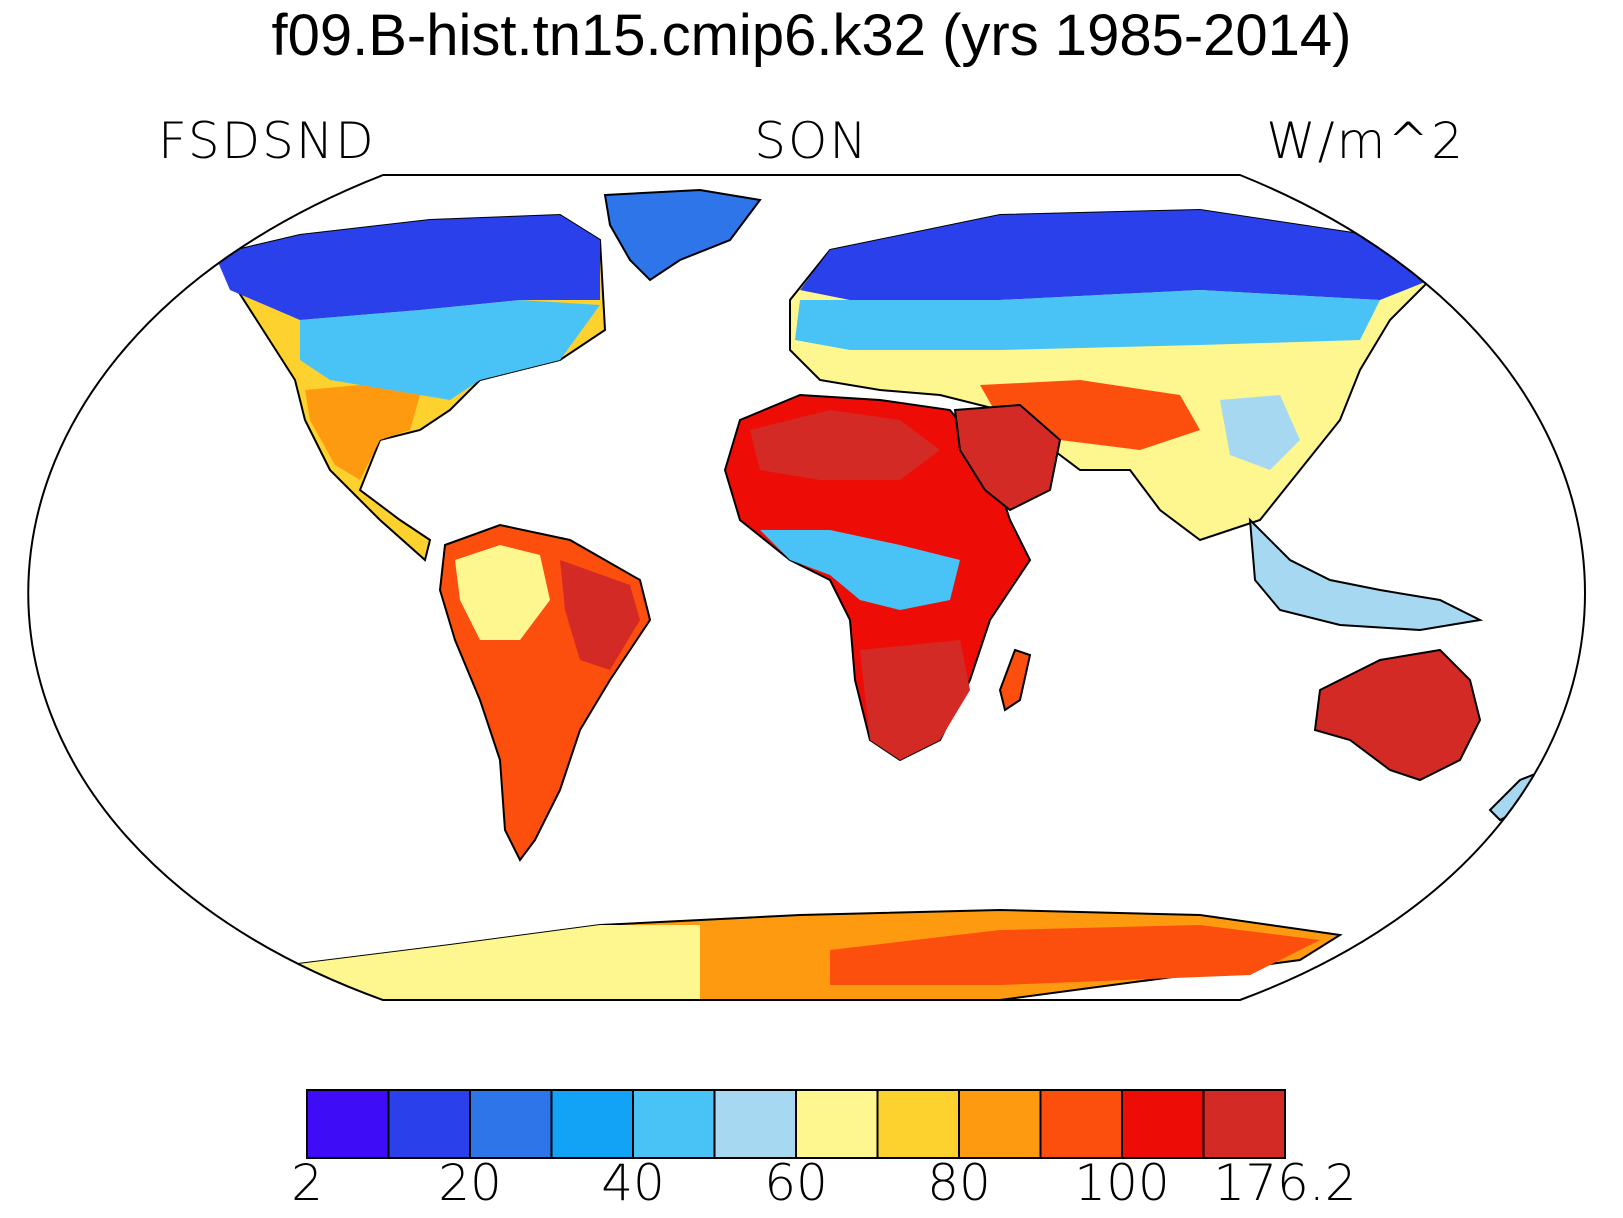 The image size is (1623, 1218). Describe the element at coordinates (470, 1183) in the screenshot. I see `colorbar-tick-label: 20` at that location.